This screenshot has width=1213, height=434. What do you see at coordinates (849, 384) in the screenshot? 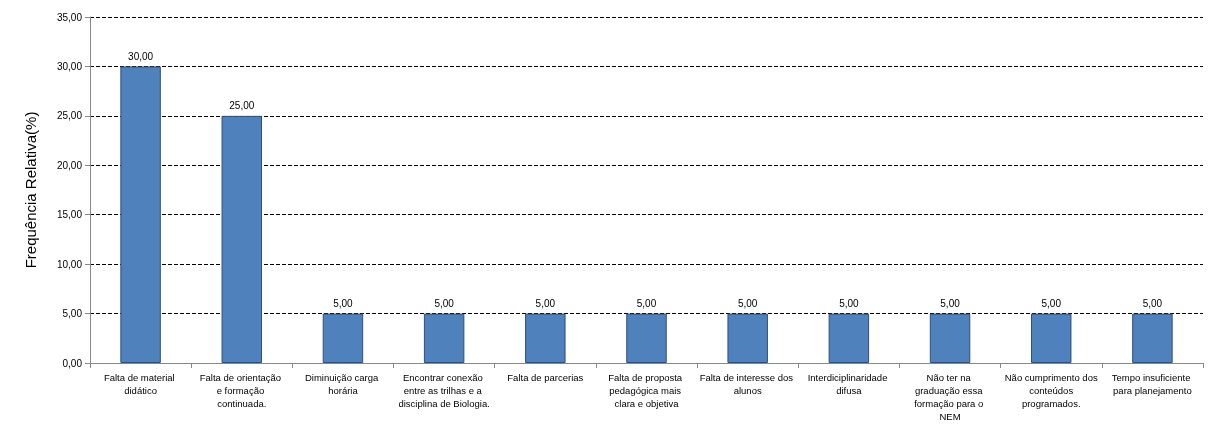
I see `x-tick-label: Interdiciplinaridade difusa` at bounding box center [849, 384].